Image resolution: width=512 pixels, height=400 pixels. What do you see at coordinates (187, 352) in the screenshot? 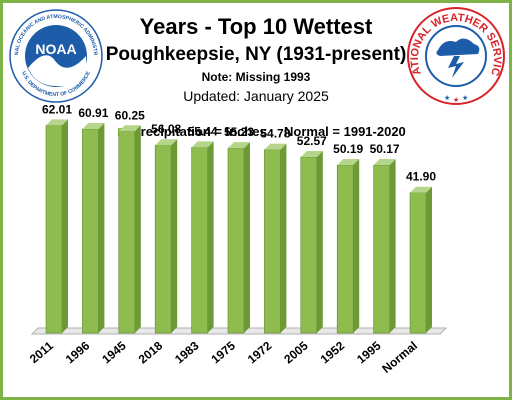
I see `x-tick-label: 1983` at bounding box center [187, 352].